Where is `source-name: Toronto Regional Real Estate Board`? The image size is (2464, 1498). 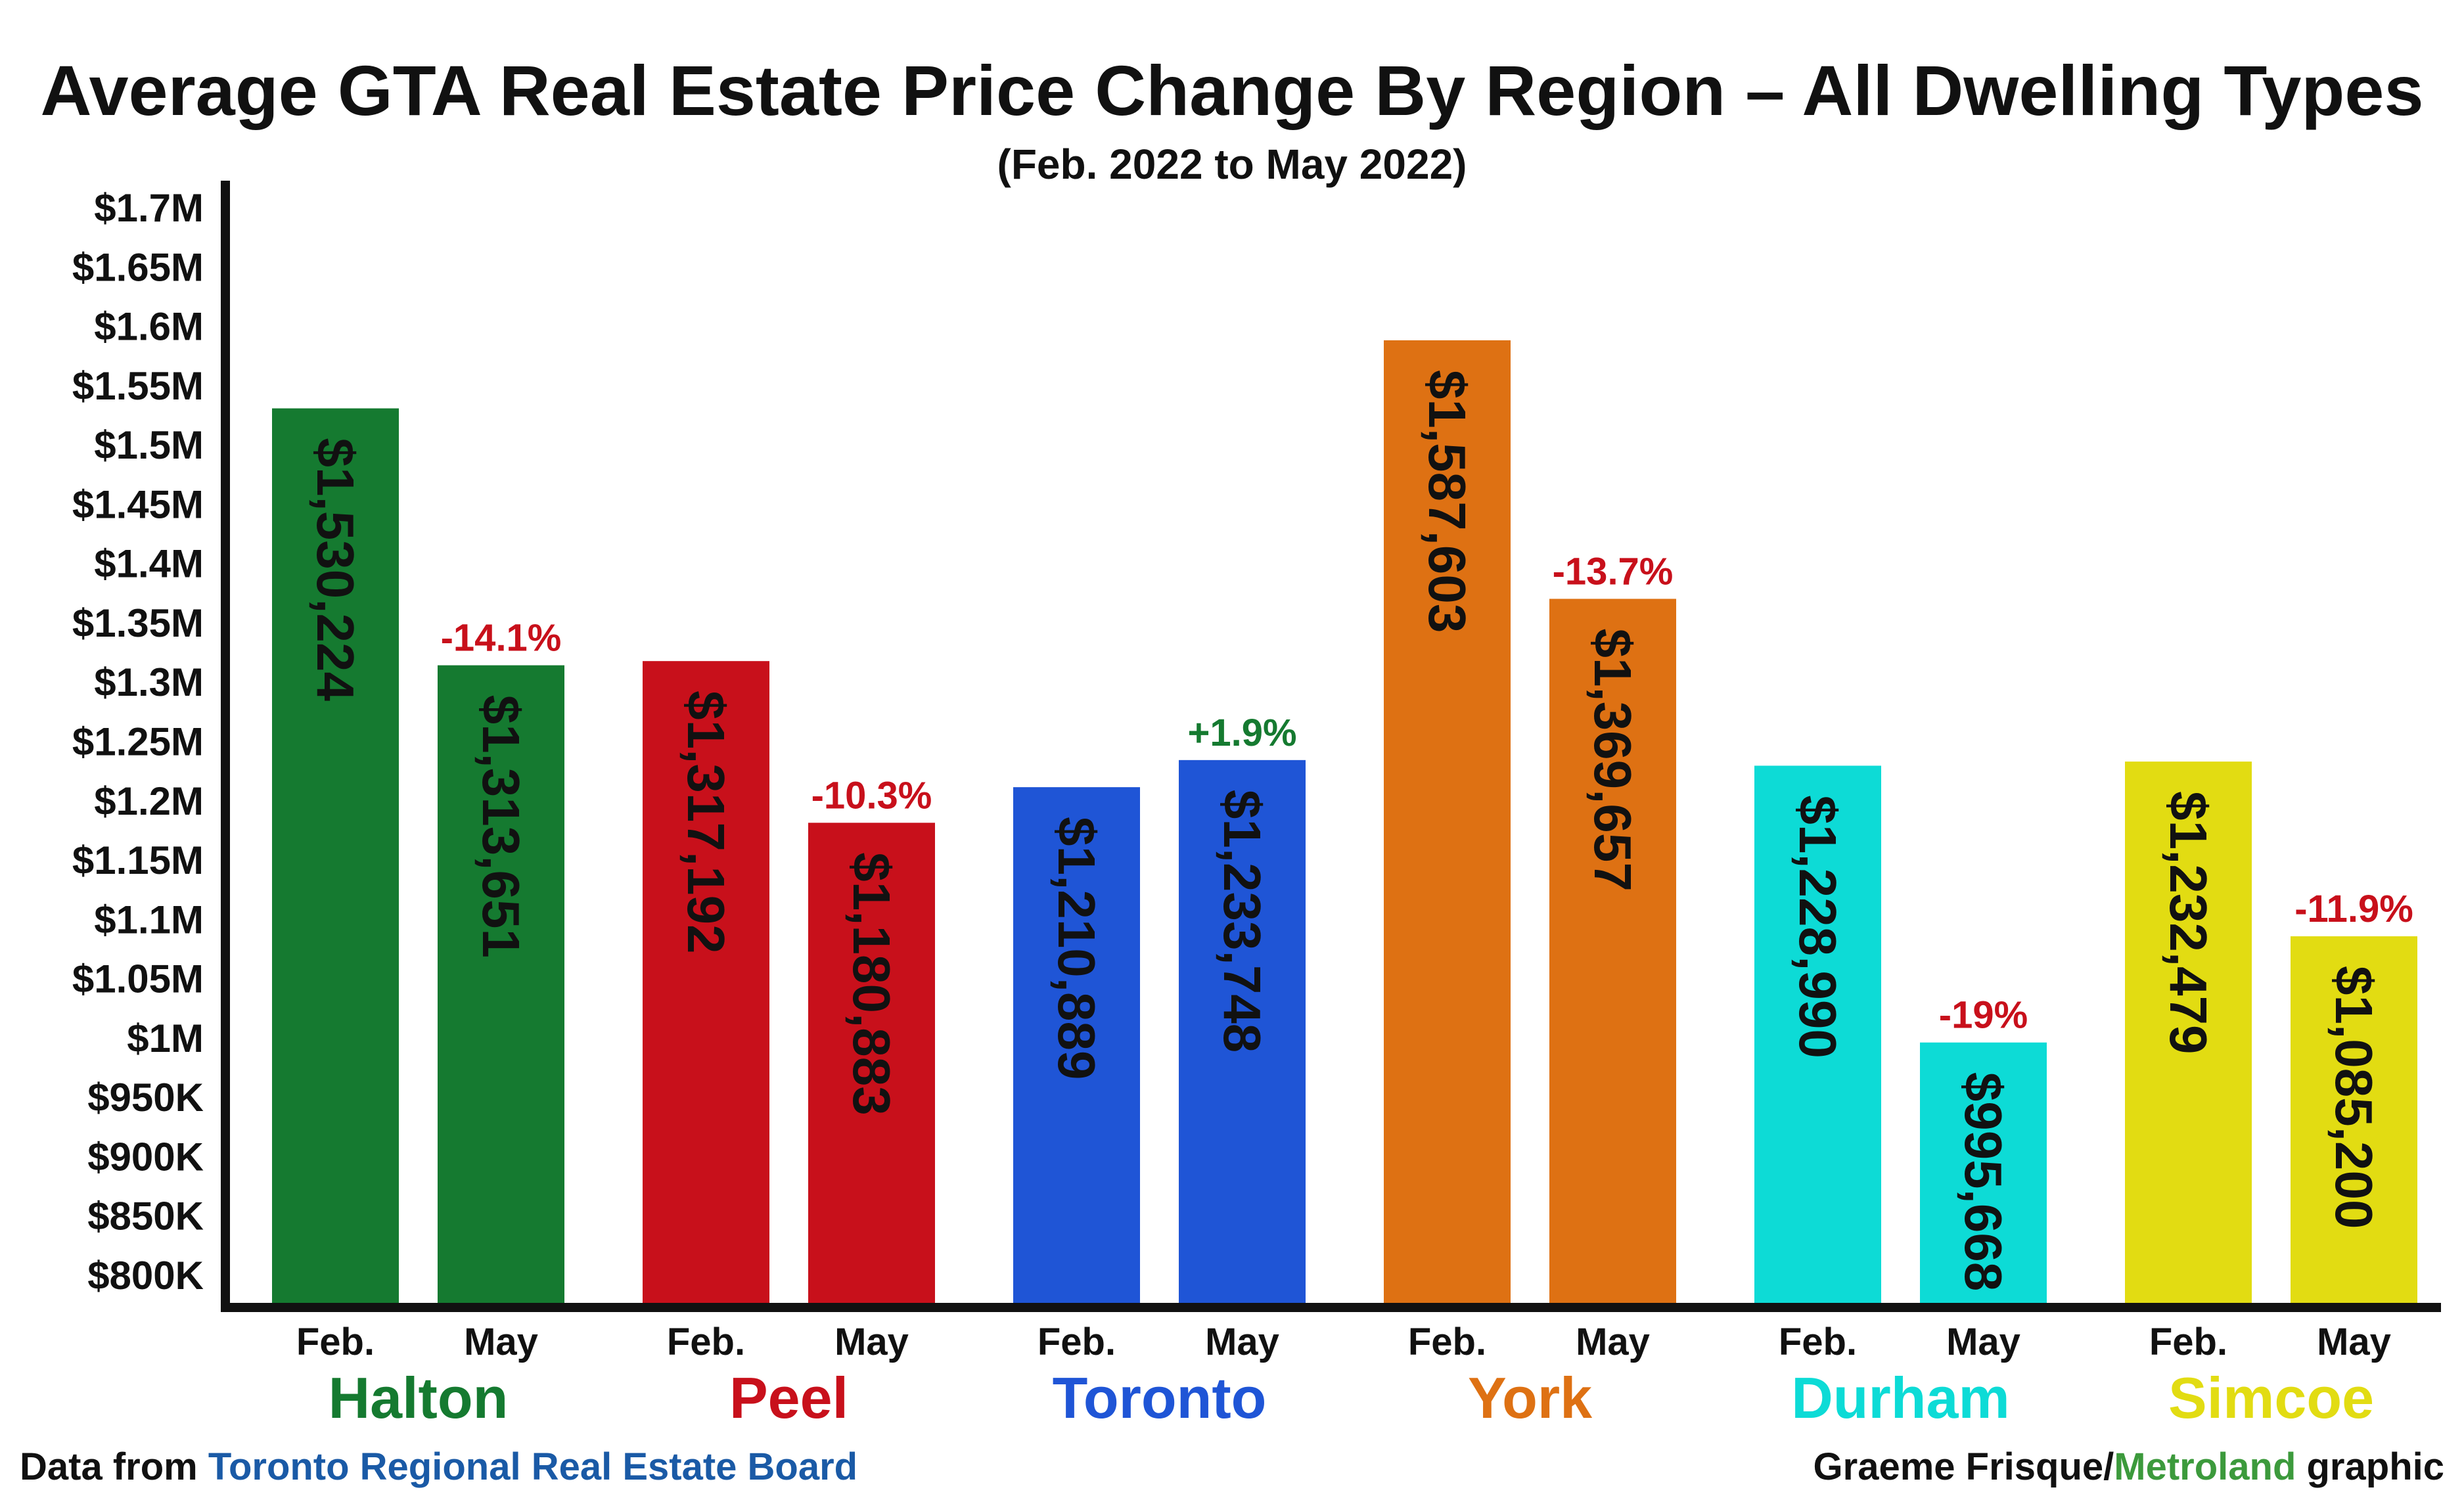
source-name: Toronto Regional Real Estate Board is located at coordinates (532, 1467).